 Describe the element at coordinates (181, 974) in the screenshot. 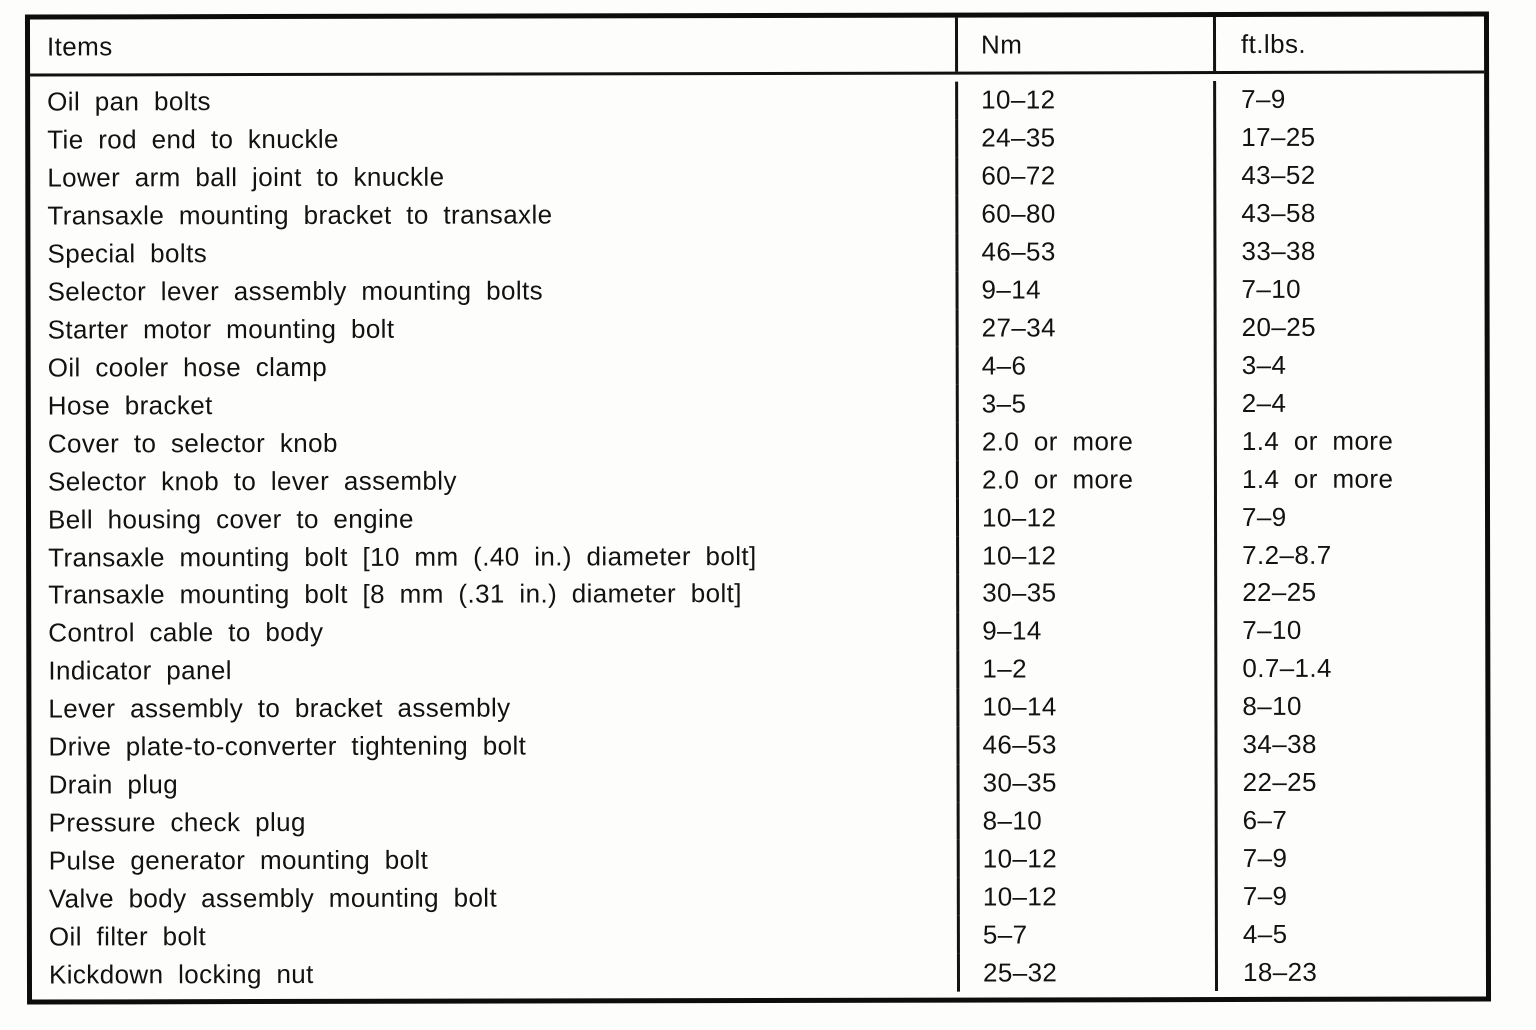

I see `item-cell: Kickdown locking nut` at that location.